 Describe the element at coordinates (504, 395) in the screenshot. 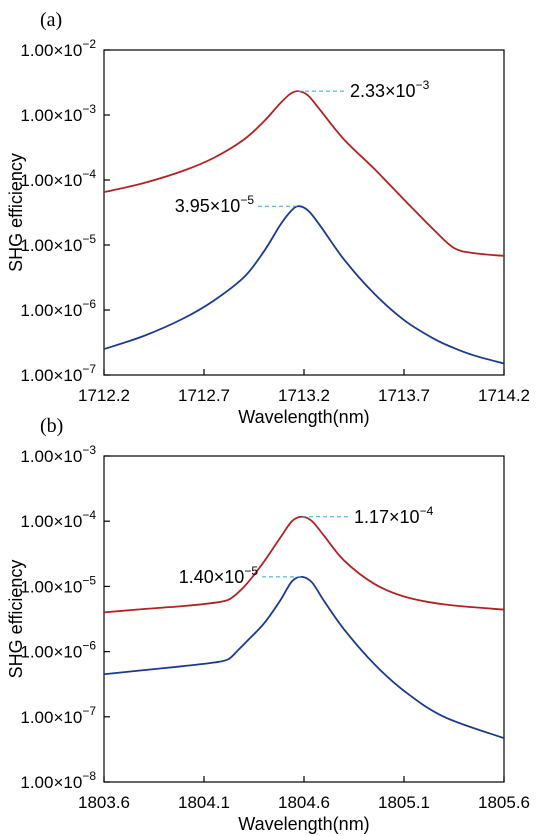

I see `x-tick-label: 1714.2` at that location.